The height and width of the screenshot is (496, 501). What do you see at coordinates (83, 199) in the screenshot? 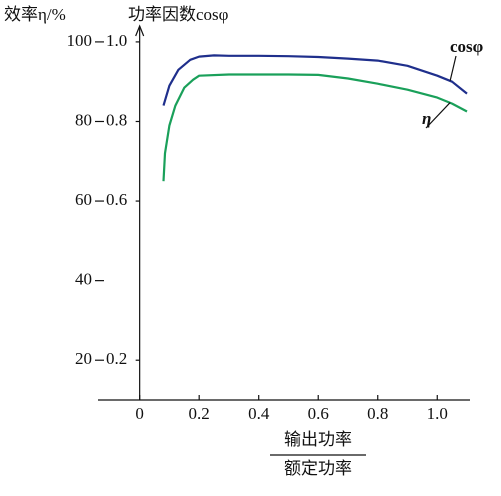
I see `y-tick-label: 60` at bounding box center [83, 199].